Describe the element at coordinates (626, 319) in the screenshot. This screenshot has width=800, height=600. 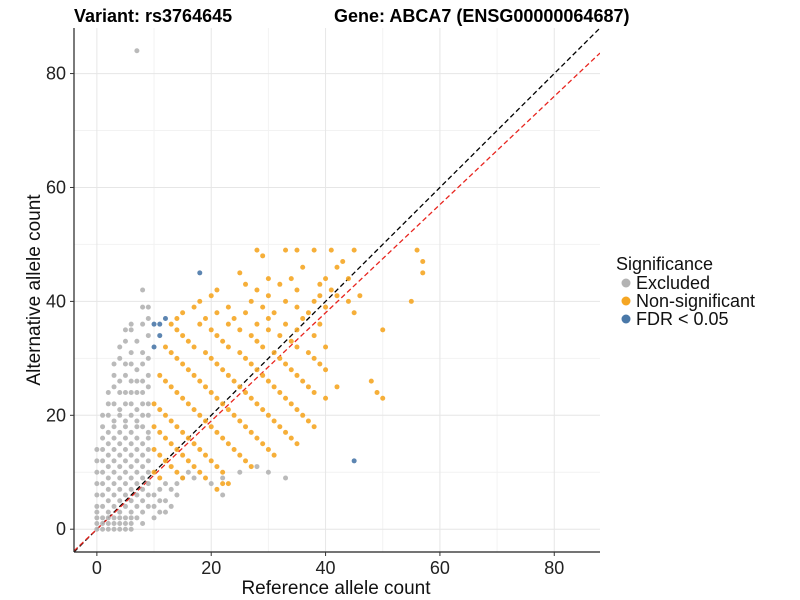
I see `legend-swatch-fdr` at that location.